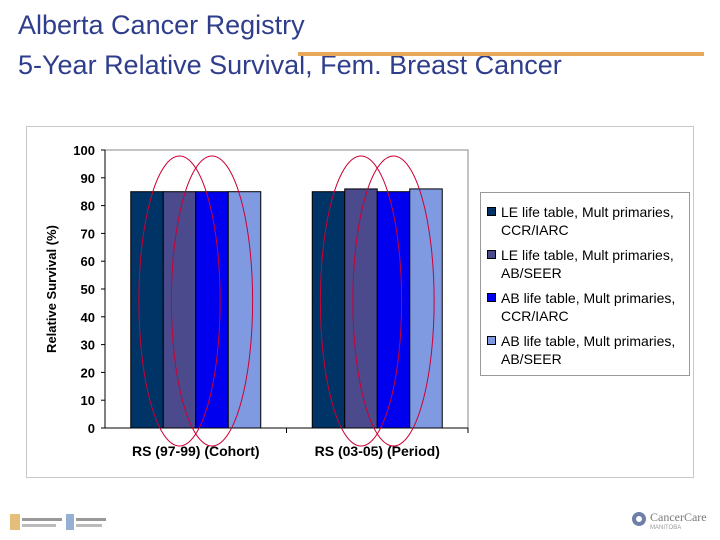 The height and width of the screenshot is (540, 720). I want to click on cancercare-logo: CancerCare MANITOBA, so click(675, 522).